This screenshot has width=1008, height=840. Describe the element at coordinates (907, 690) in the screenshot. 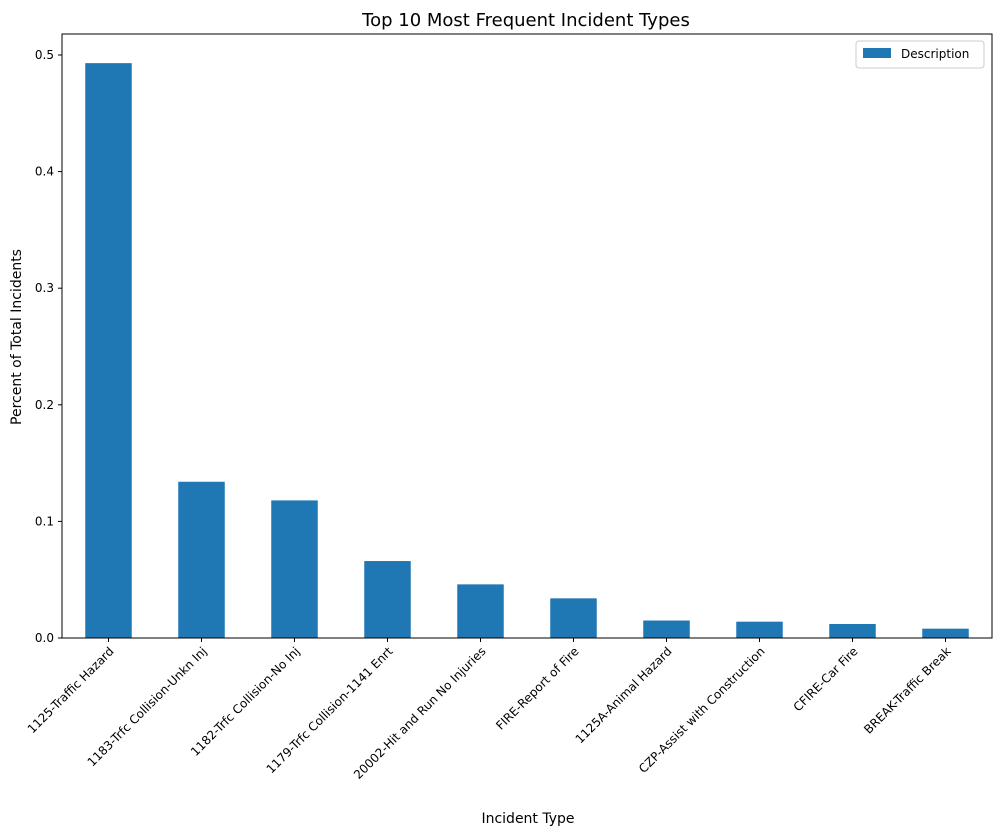

I see `x-tick-label: BREAK-Traffic Break` at that location.